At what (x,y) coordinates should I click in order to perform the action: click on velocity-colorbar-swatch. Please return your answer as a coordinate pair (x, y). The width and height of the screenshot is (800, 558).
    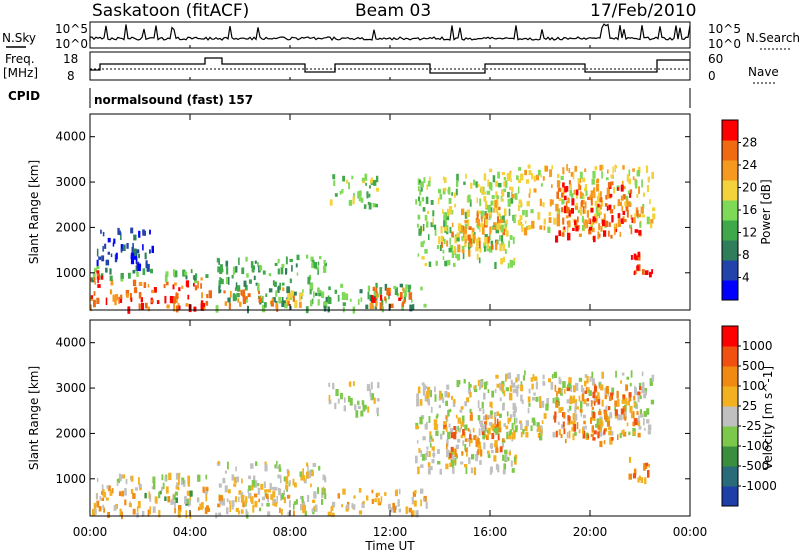
    Looking at the image, I should click on (730, 336).